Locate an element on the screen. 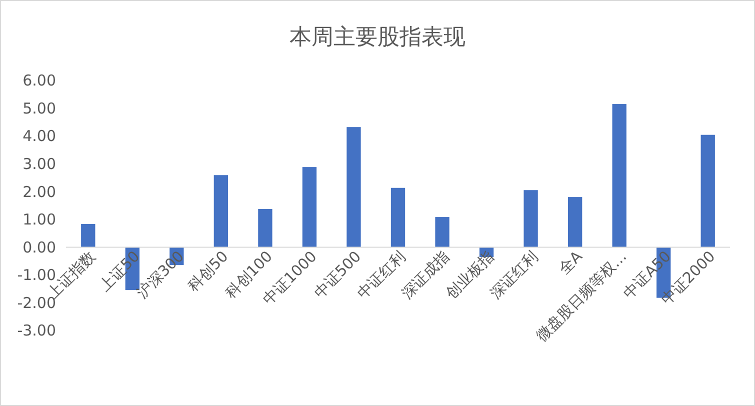 The width and height of the screenshot is (755, 406). y-tick-label: 4.00 is located at coordinates (39, 136).